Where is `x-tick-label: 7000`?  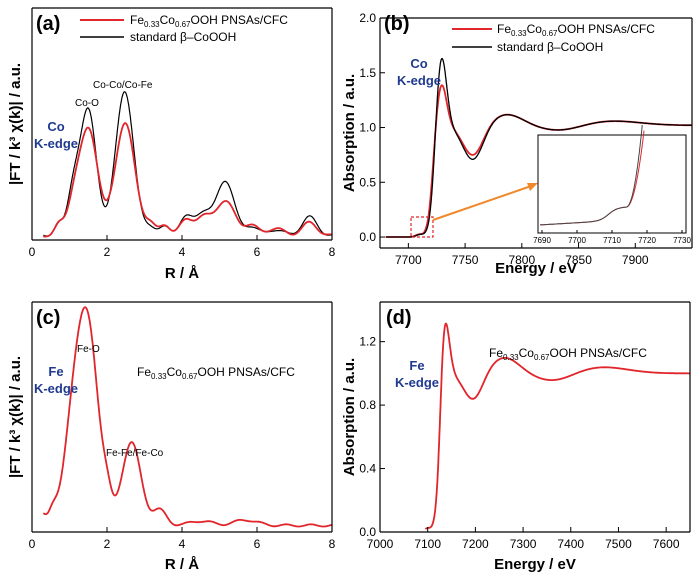
x-tick-label: 7000 is located at coordinates (380, 544).